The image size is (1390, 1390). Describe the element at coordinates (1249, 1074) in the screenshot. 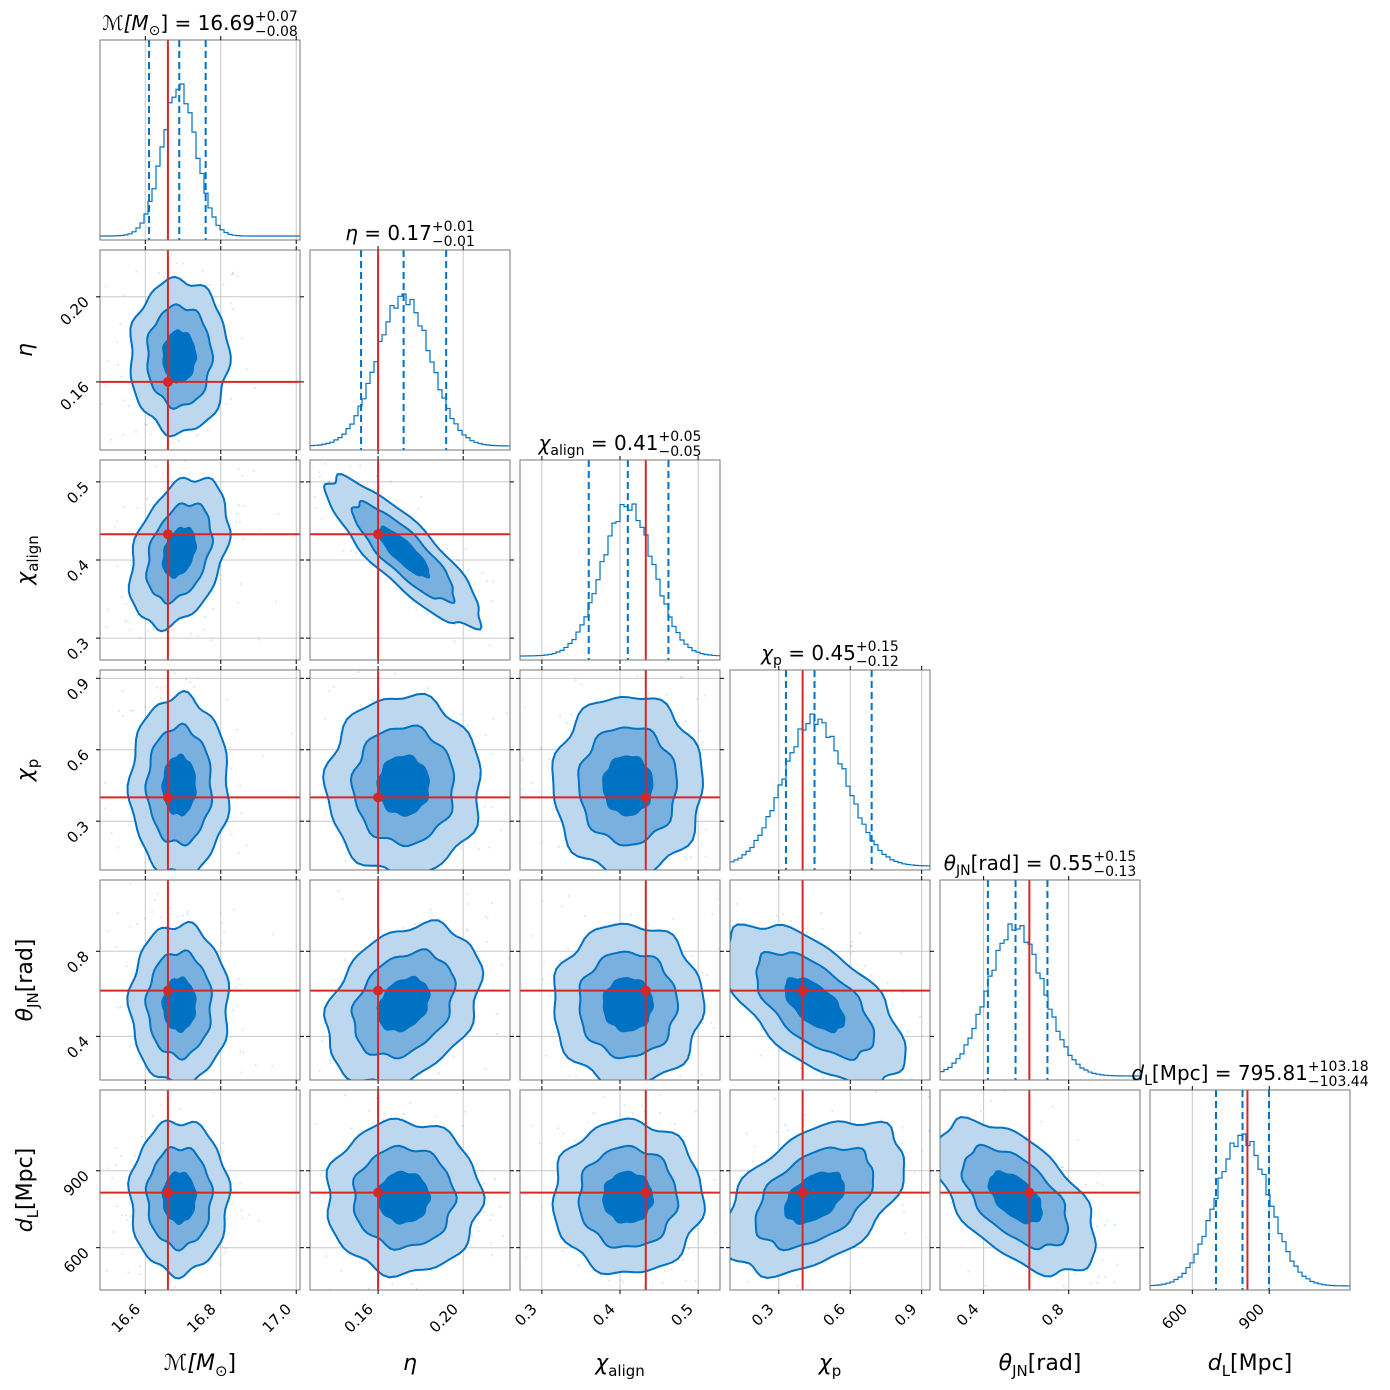

I see `panel-title-dist: dL[Mpc] = 795.81+103.18 −103.44` at that location.